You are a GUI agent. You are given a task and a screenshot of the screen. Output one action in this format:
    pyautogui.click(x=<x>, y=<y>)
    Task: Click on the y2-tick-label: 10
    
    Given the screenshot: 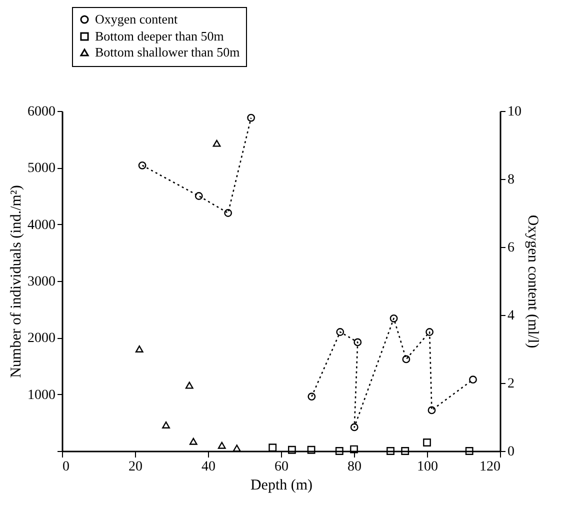 What is the action you would take?
    pyautogui.click(x=515, y=112)
    